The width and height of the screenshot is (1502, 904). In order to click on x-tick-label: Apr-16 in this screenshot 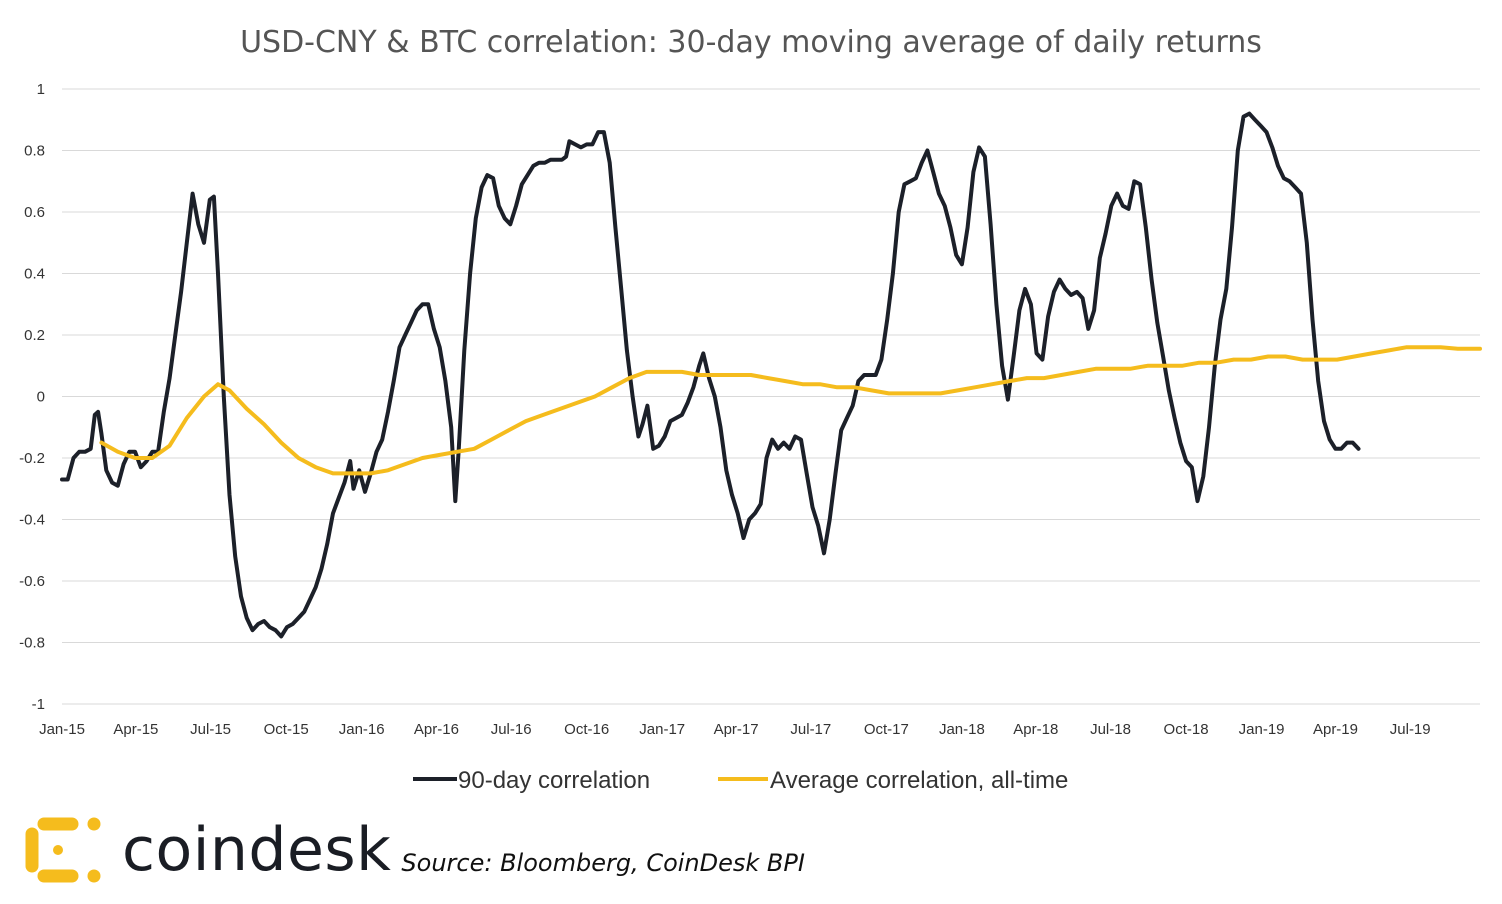, I will do `click(436, 729)`.